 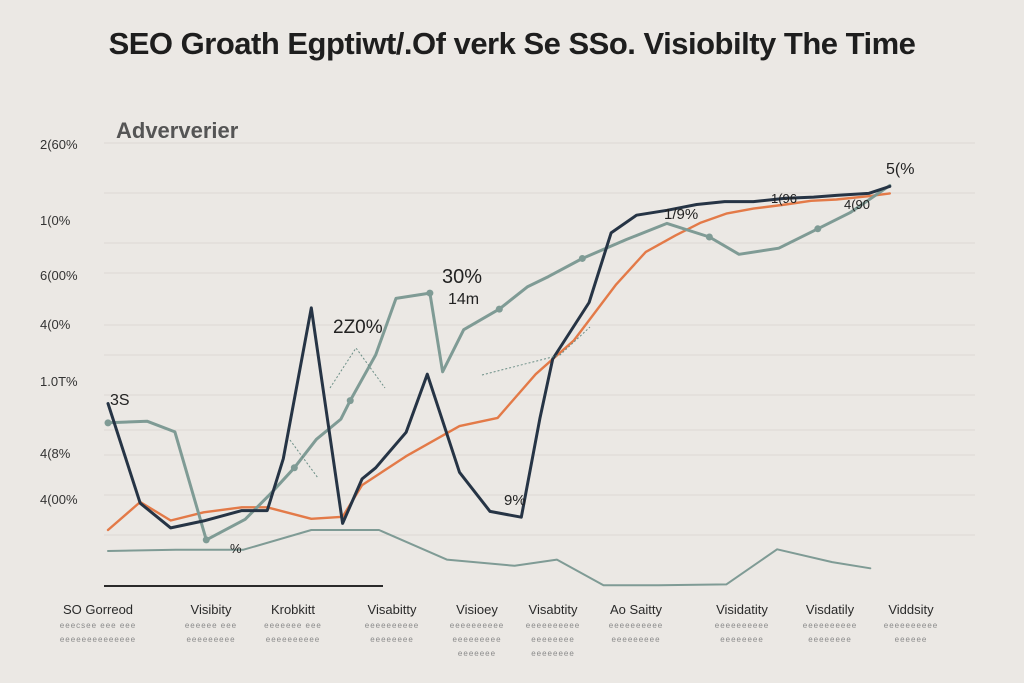 What do you see at coordinates (911, 609) in the screenshot?
I see `x-category-label: Viddsity` at bounding box center [911, 609].